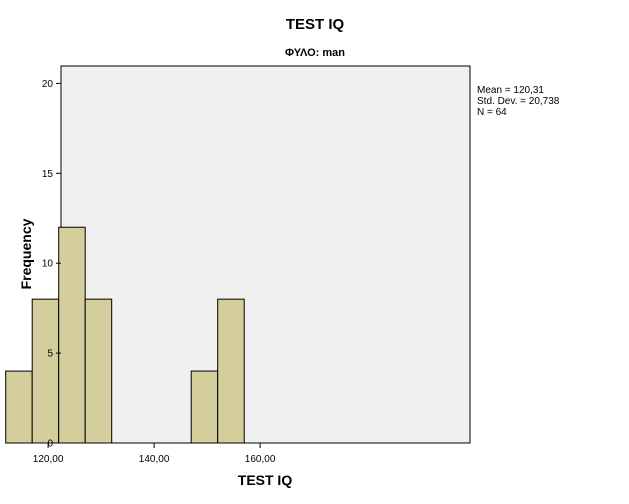 Image resolution: width=629 pixels, height=504 pixels. Describe the element at coordinates (315, 24) in the screenshot. I see `chart-title: TEST IQ` at that location.